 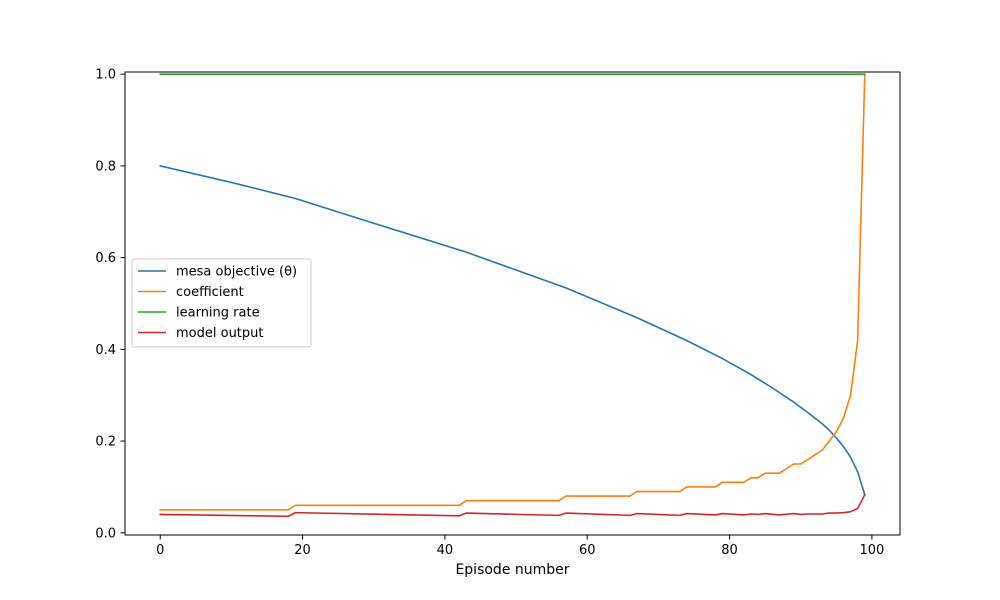 I want to click on y-axis: 0.0 0.2 0.4 0.6 0.8 1.0, so click(x=110, y=304).